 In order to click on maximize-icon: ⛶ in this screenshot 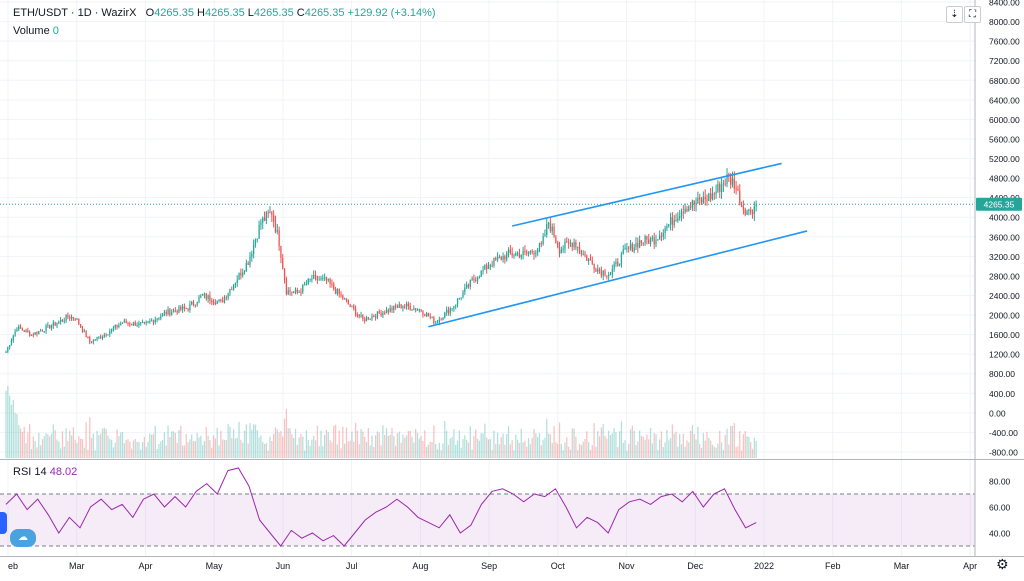, I will do `click(972, 14)`.